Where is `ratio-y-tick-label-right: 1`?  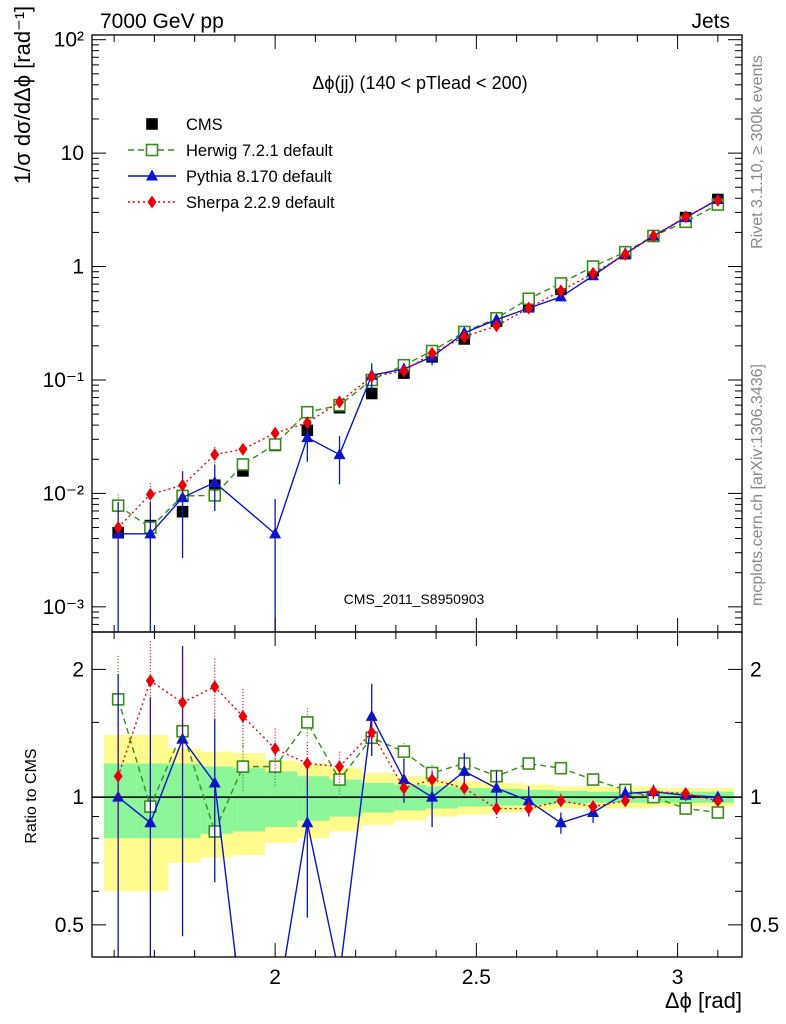
ratio-y-tick-label-right: 1 is located at coordinates (756, 797).